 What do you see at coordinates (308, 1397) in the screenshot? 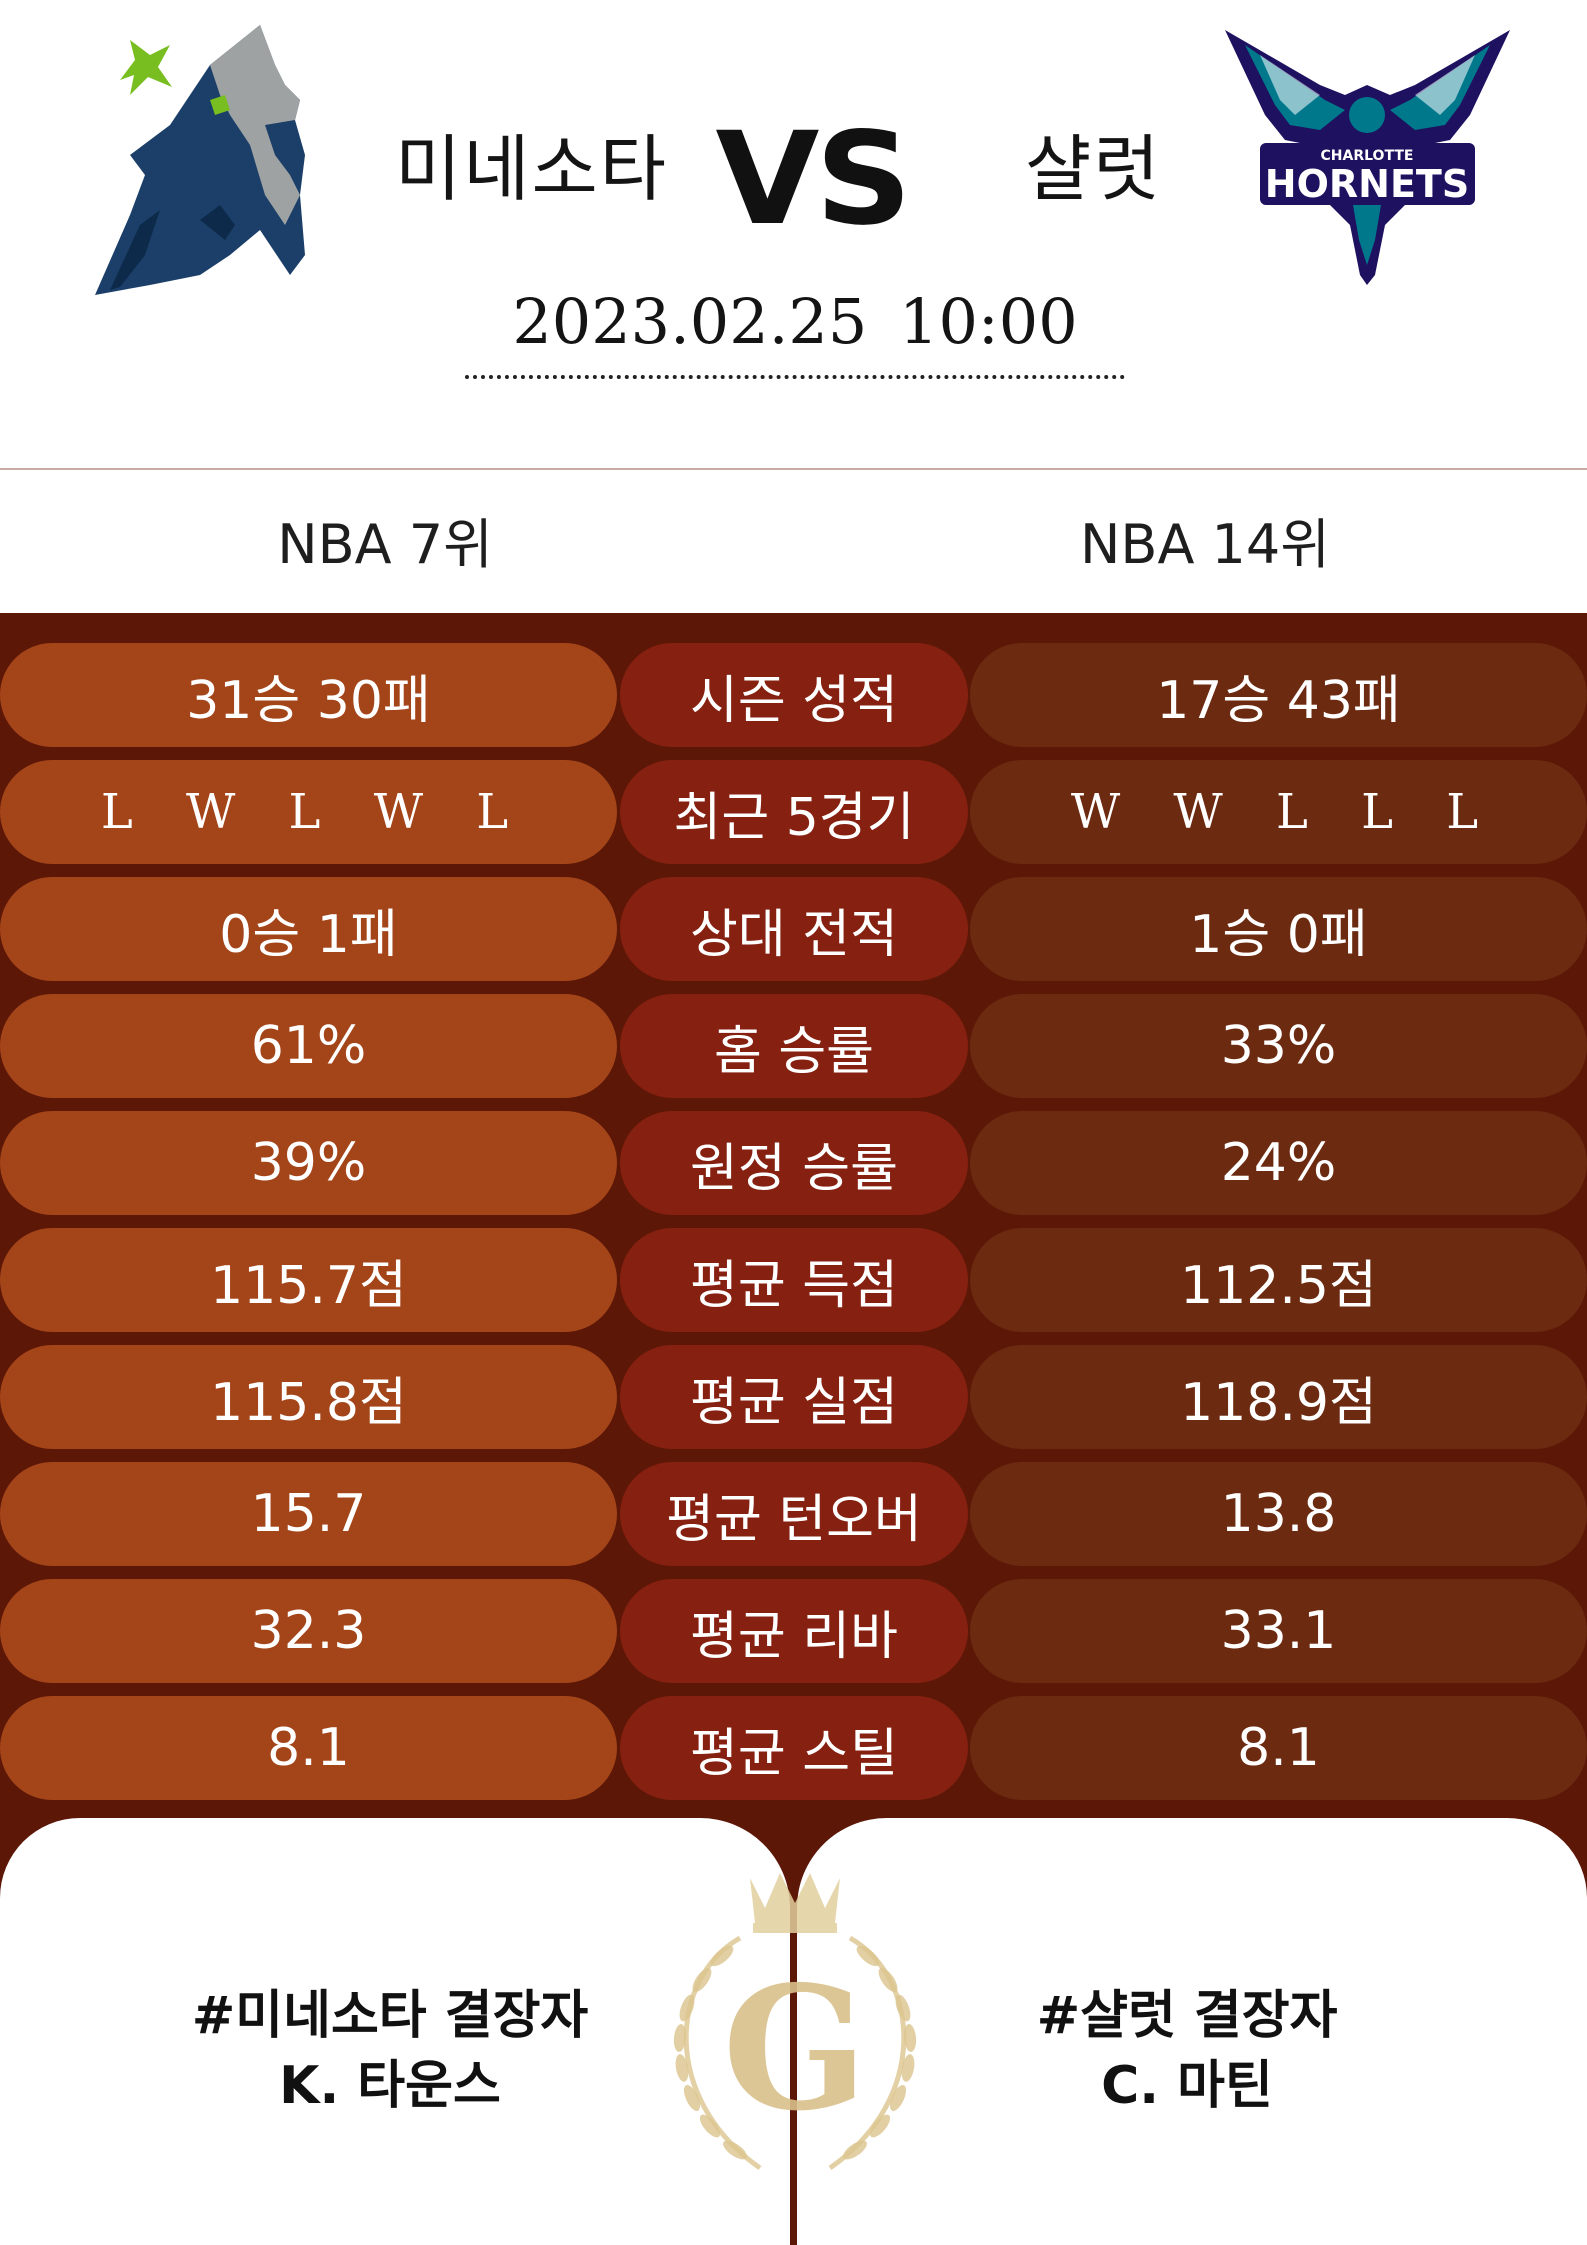
I see `home-stat-value: 115.8점` at bounding box center [308, 1397].